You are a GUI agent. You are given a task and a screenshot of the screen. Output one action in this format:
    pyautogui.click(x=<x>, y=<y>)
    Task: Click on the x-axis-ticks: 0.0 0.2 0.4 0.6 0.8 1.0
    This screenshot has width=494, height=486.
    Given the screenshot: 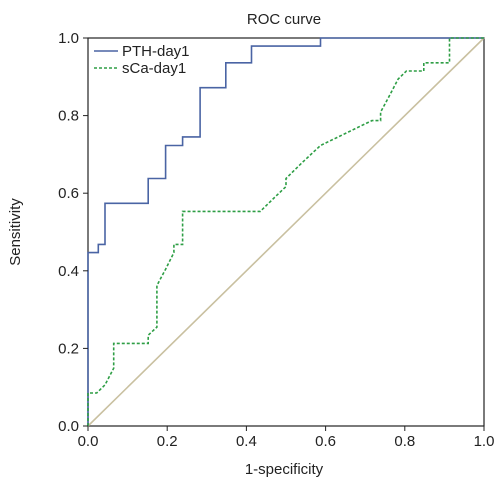 What is the action you would take?
    pyautogui.click(x=286, y=438)
    